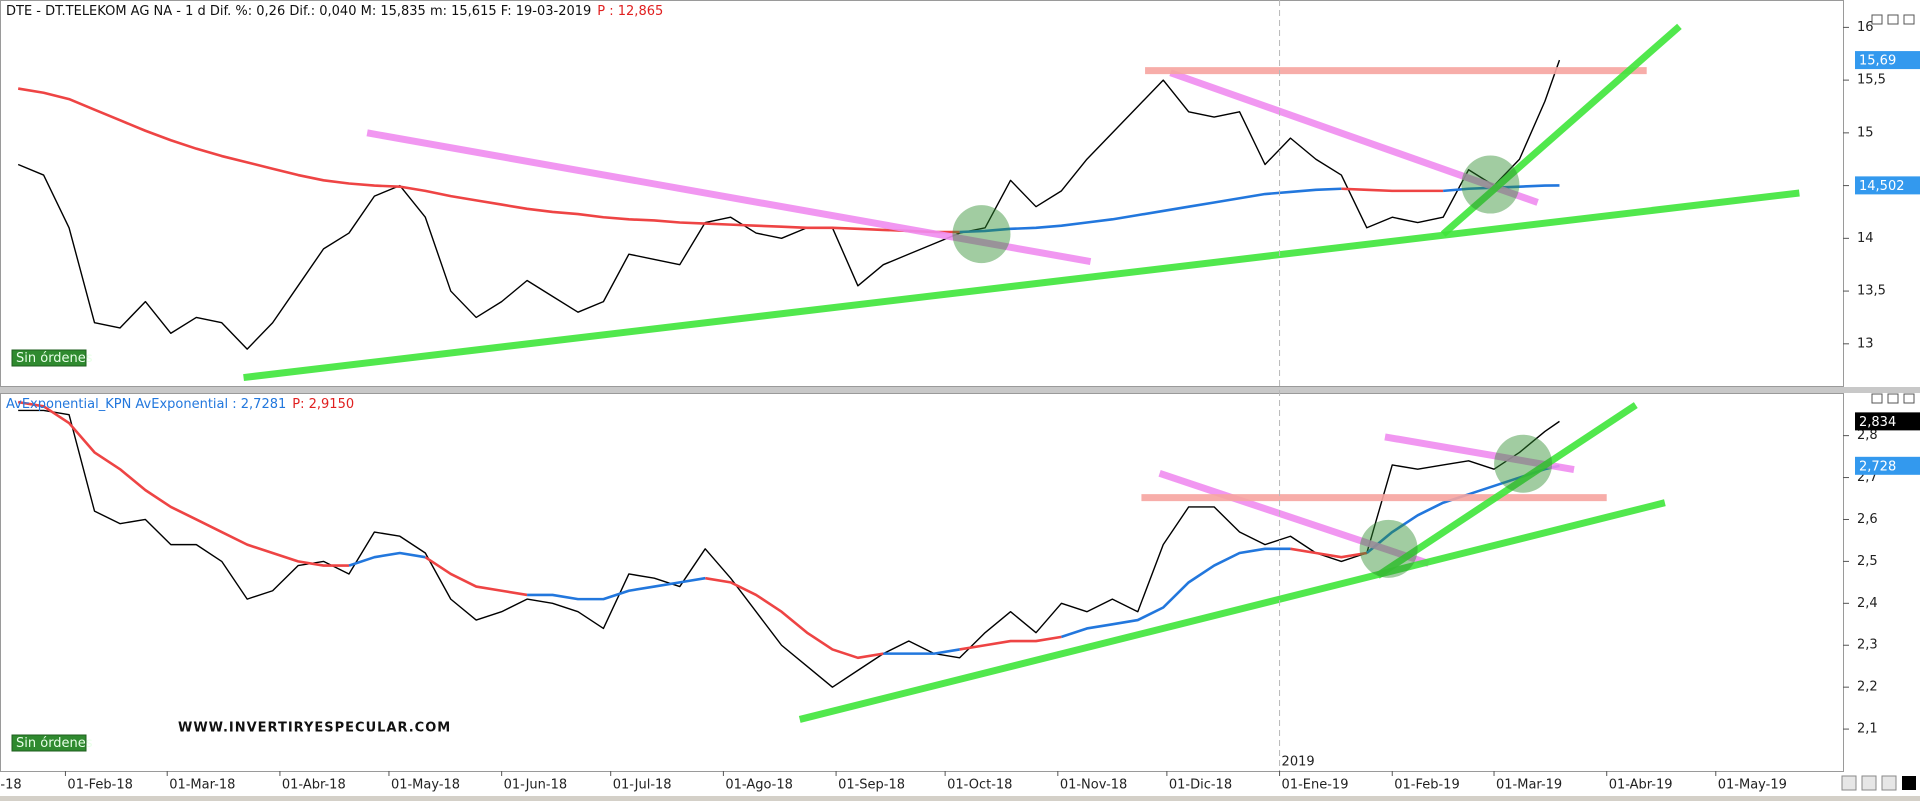 This screenshot has height=801, width=1920. I want to click on x-tick-label: 01-Ene-19, so click(1315, 785).